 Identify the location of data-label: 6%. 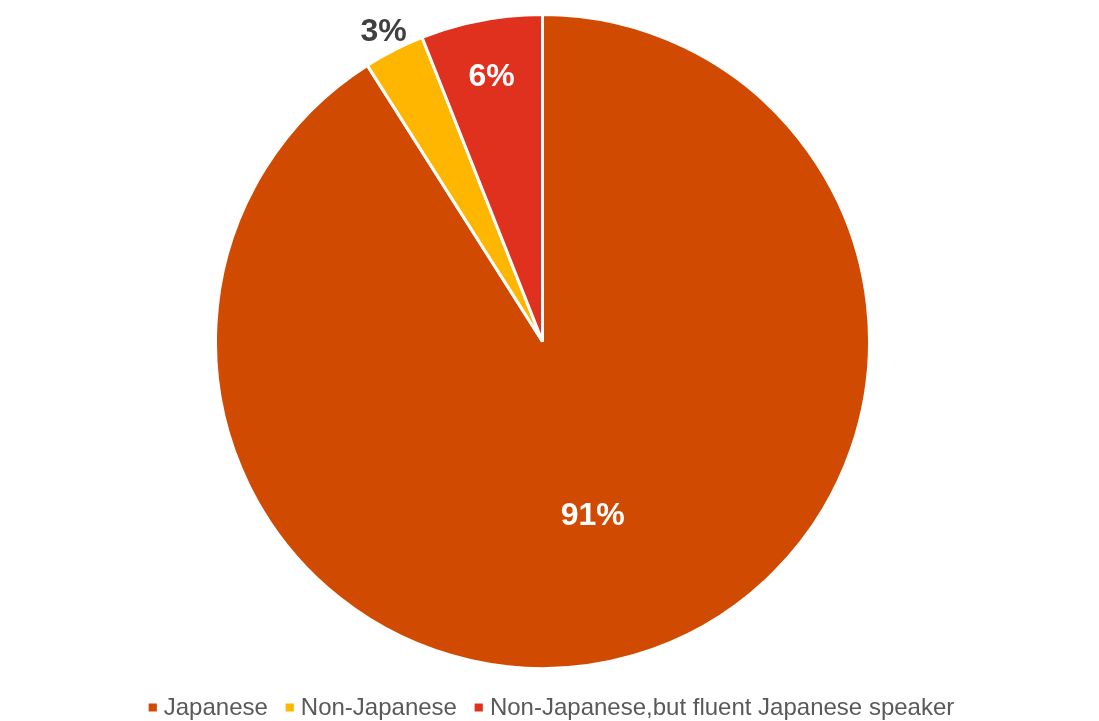
(491, 74).